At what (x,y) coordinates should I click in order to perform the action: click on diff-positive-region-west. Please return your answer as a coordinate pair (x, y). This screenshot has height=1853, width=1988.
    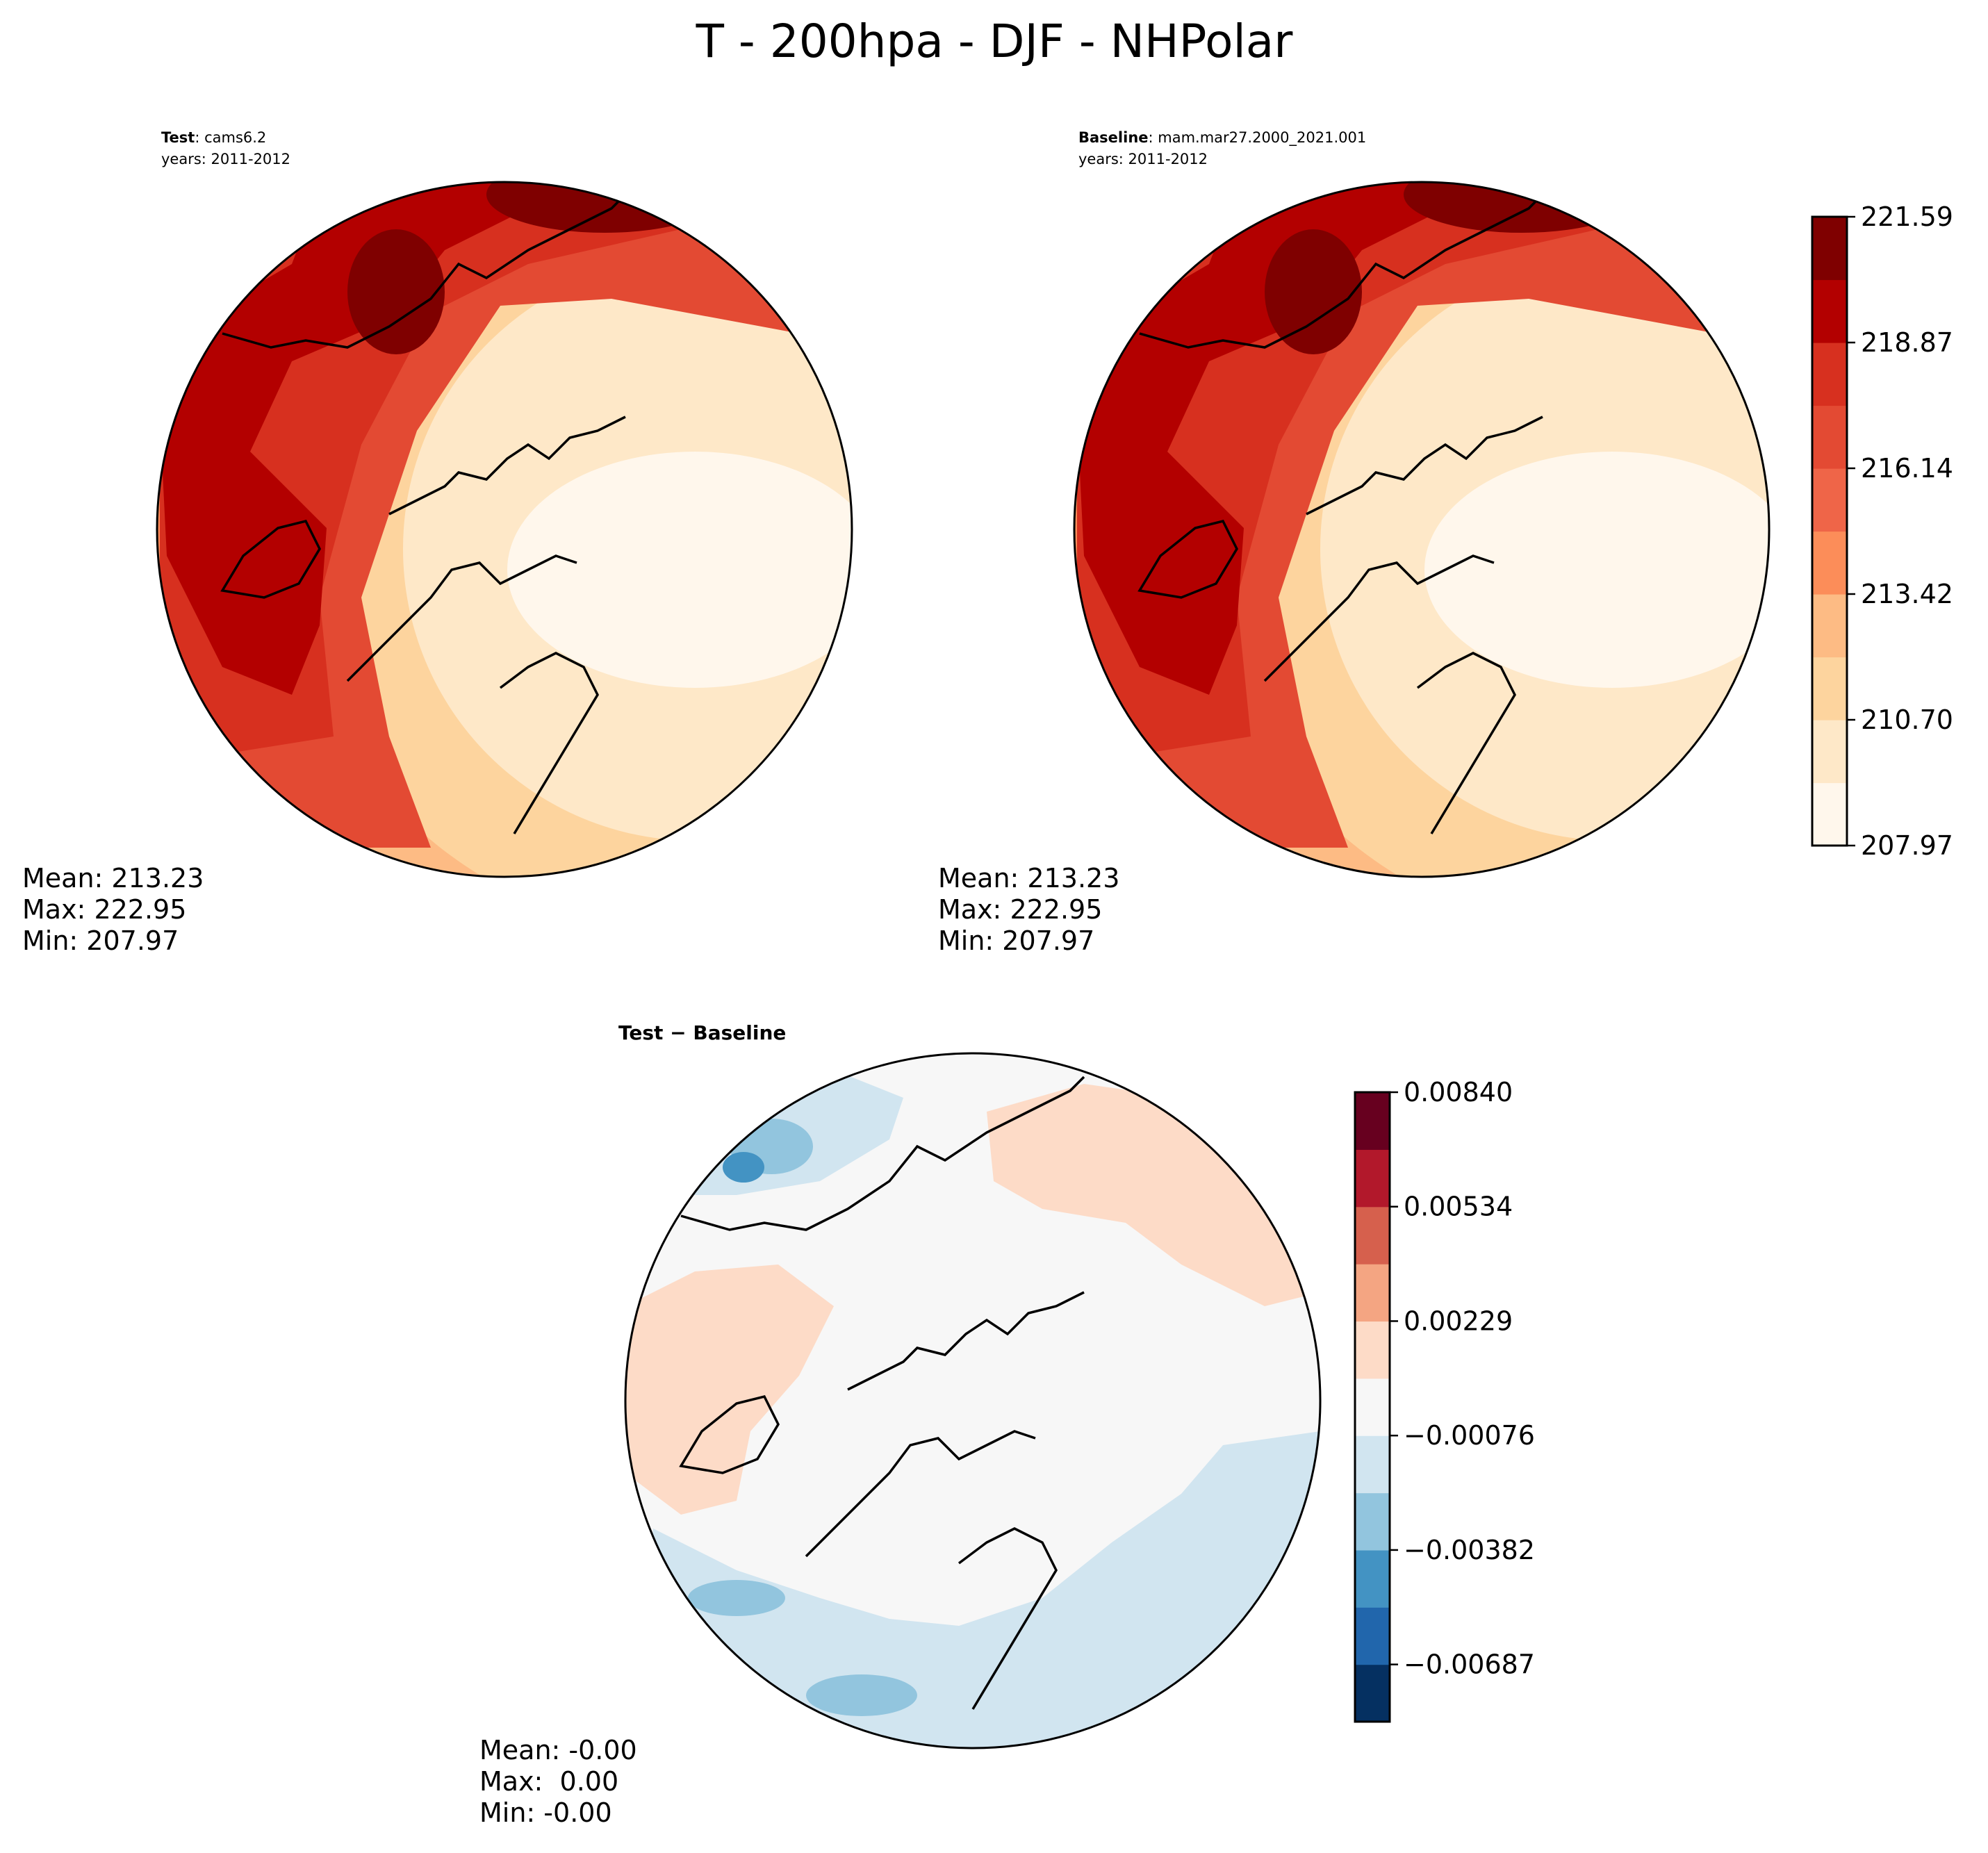
    Looking at the image, I should click on (729, 1390).